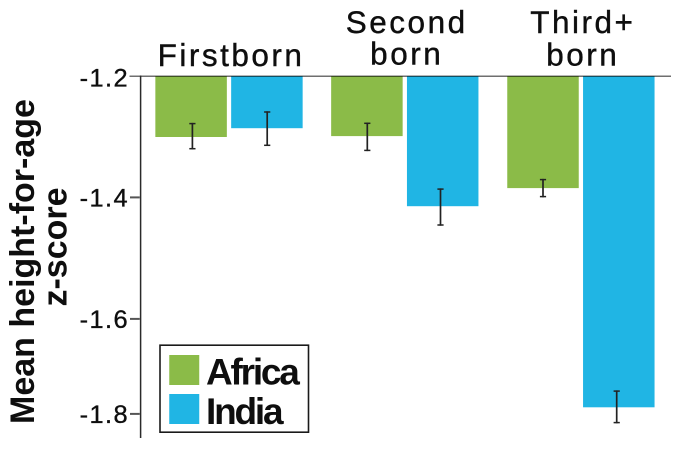 The image size is (680, 450). What do you see at coordinates (245, 411) in the screenshot?
I see `svg-text: India` at bounding box center [245, 411].